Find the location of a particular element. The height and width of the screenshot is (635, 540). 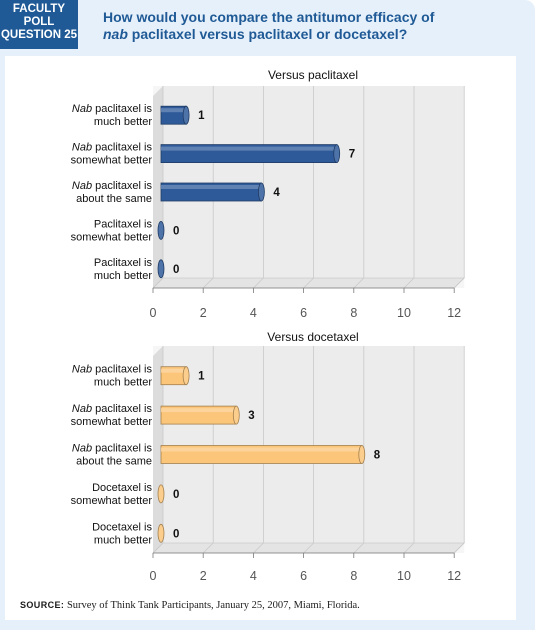

badge-line-3: QUESTION 25 is located at coordinates (39, 35).